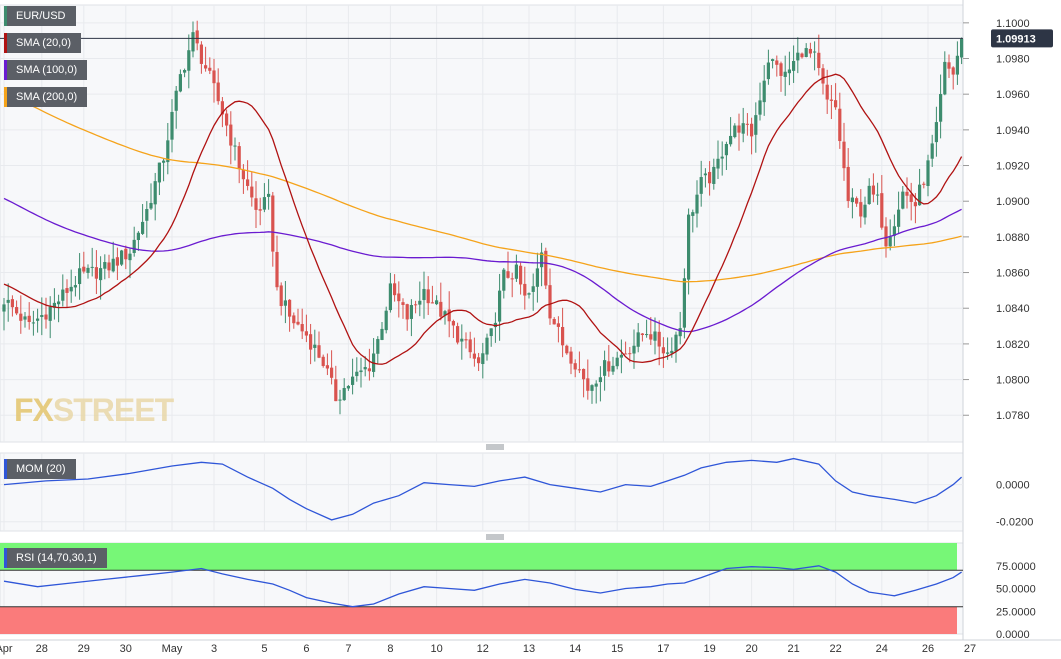  What do you see at coordinates (793, 649) in the screenshot?
I see `date-tick-label: 21` at bounding box center [793, 649].